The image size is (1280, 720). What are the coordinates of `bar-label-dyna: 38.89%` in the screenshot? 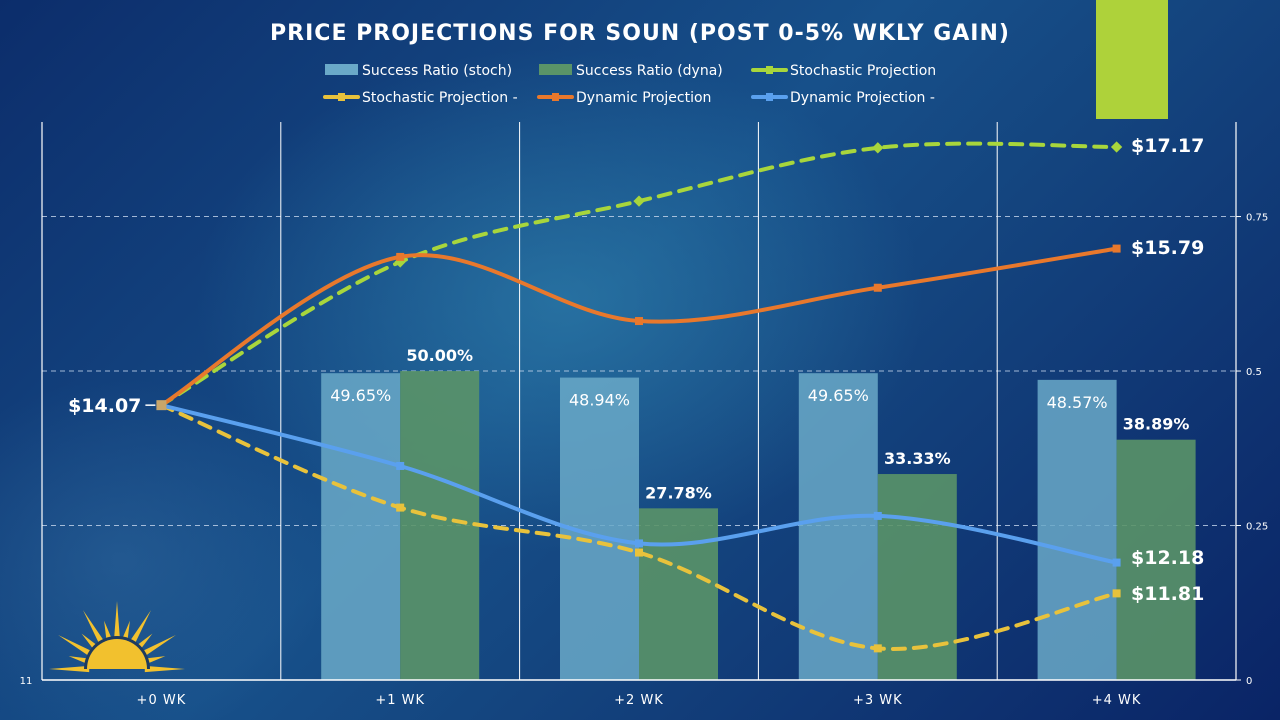 It's located at (1156, 424).